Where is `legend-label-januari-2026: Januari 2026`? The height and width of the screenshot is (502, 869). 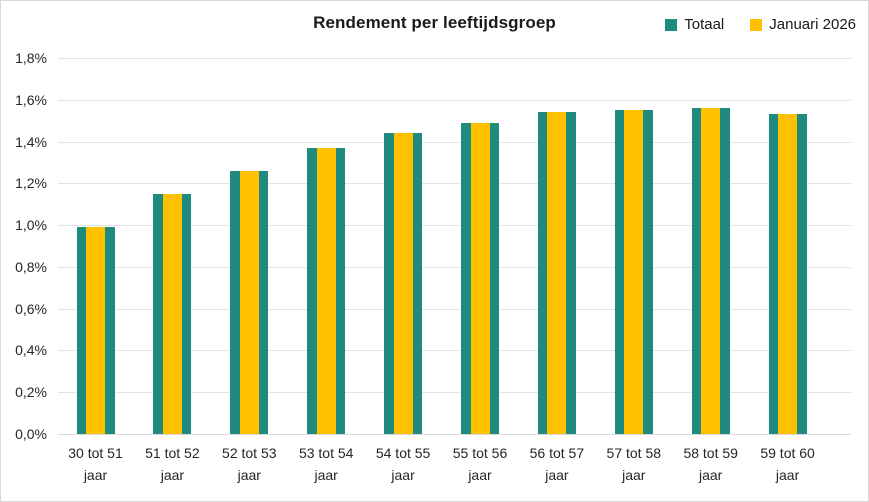
legend-label-januari-2026: Januari 2026 is located at coordinates (812, 24).